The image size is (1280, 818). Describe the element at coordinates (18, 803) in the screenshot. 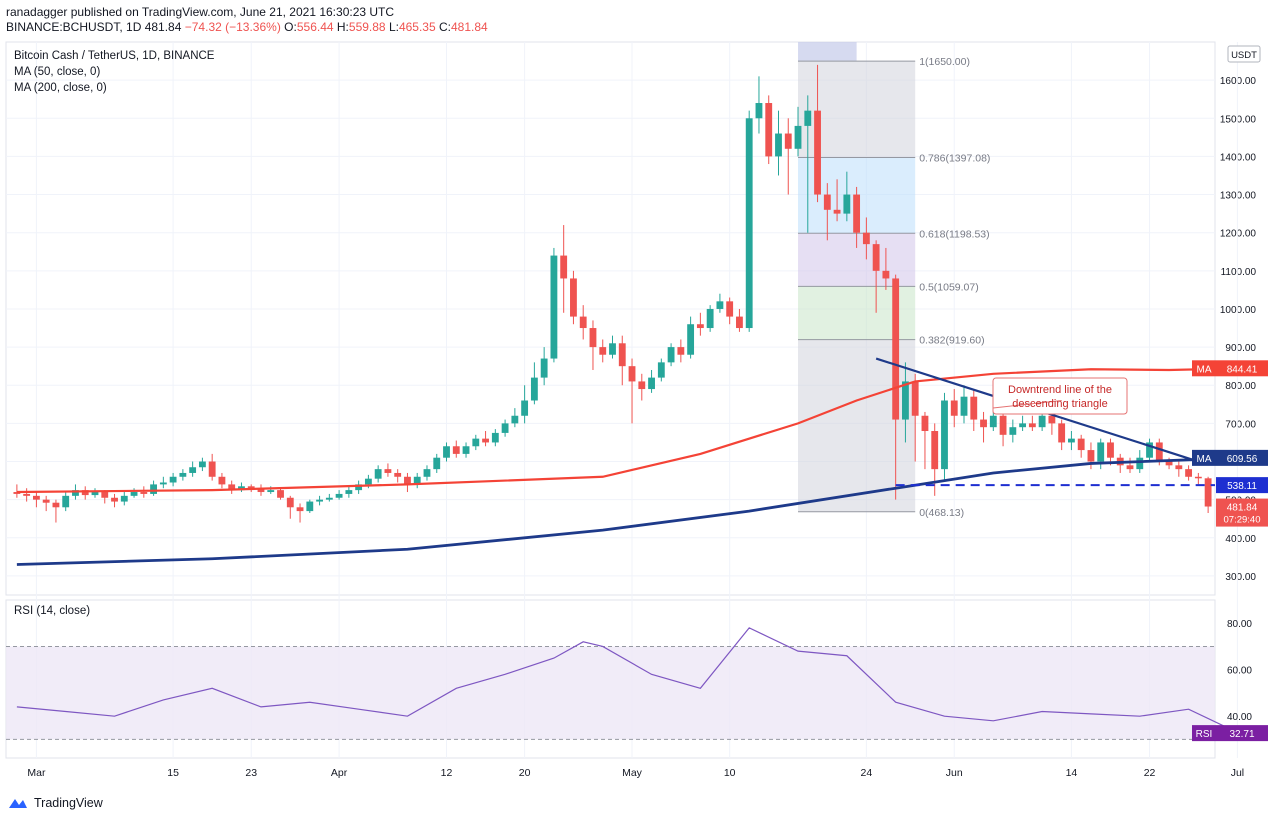

I see `tradingview-logo-icon` at that location.